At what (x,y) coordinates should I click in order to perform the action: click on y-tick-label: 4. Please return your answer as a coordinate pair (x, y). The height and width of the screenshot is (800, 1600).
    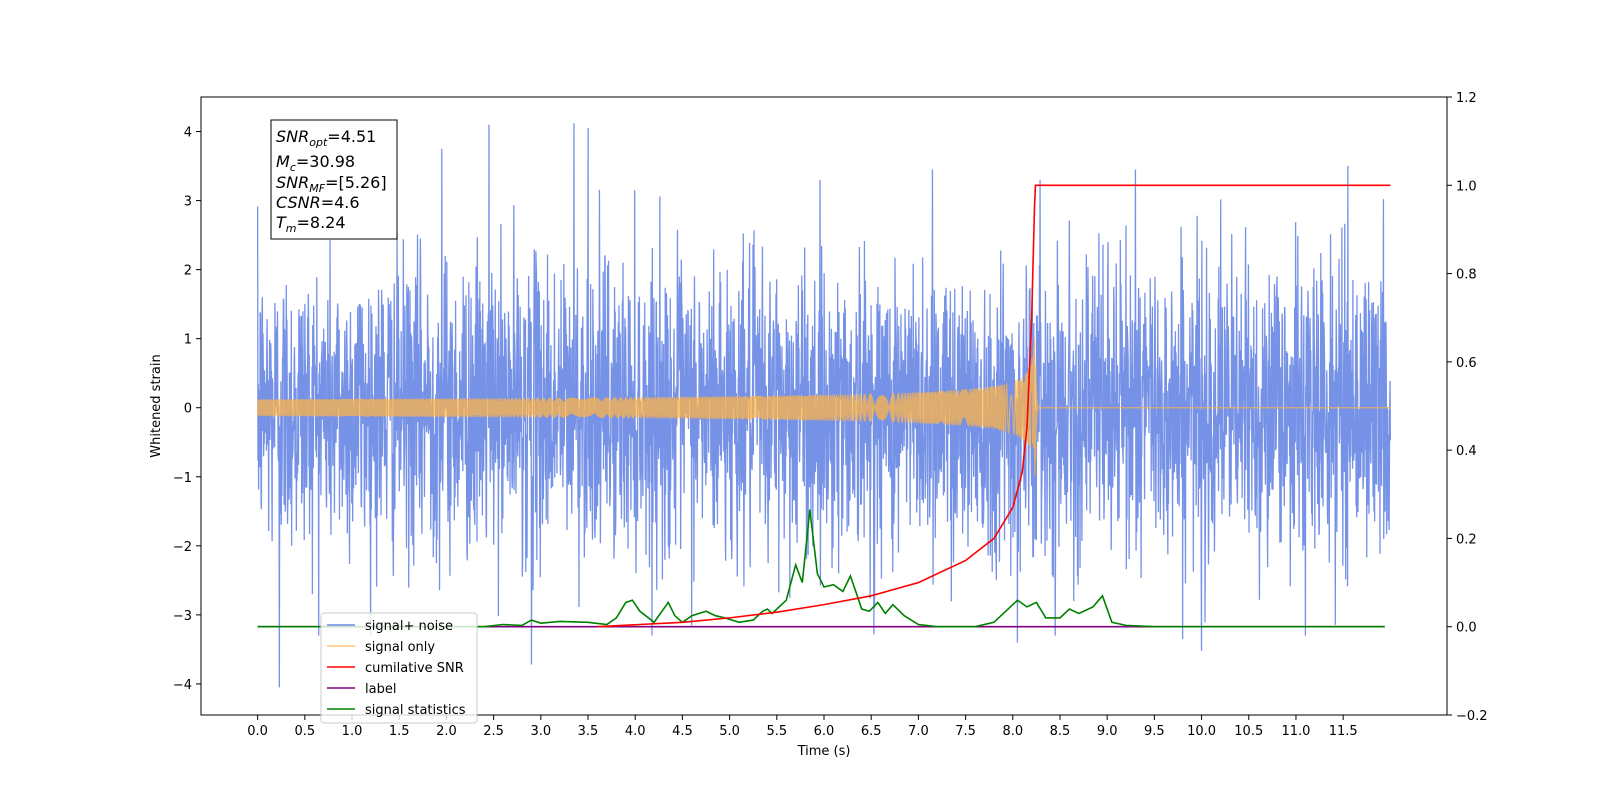
    Looking at the image, I should click on (188, 133).